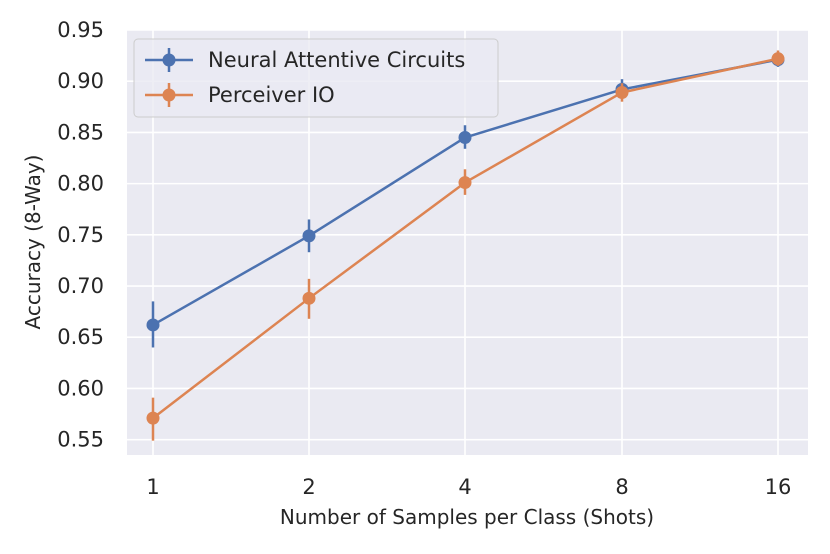  I want to click on x-tick-label-3: 8, so click(621, 487).